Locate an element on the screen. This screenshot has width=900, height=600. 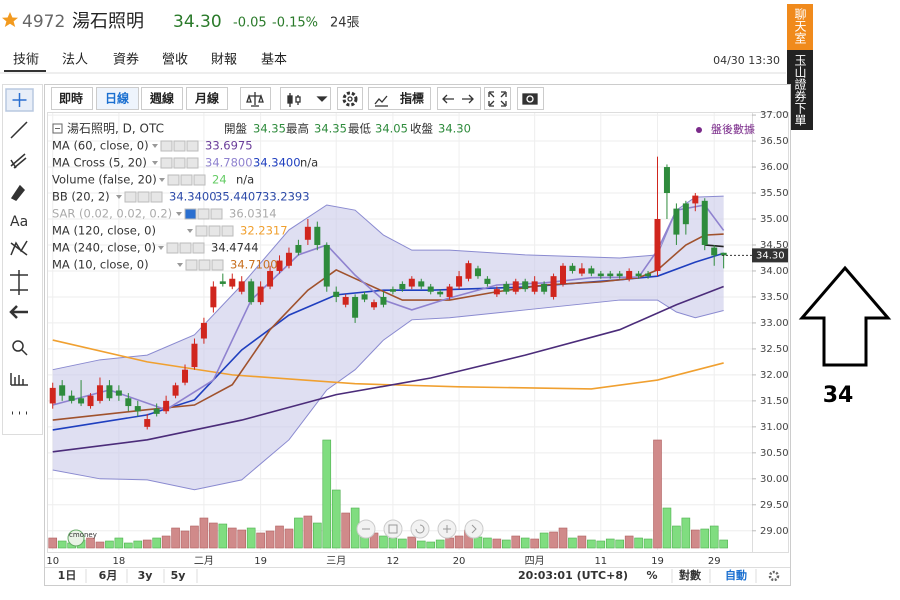
chat-button-label: 聊天室 is located at coordinates (800, 26).